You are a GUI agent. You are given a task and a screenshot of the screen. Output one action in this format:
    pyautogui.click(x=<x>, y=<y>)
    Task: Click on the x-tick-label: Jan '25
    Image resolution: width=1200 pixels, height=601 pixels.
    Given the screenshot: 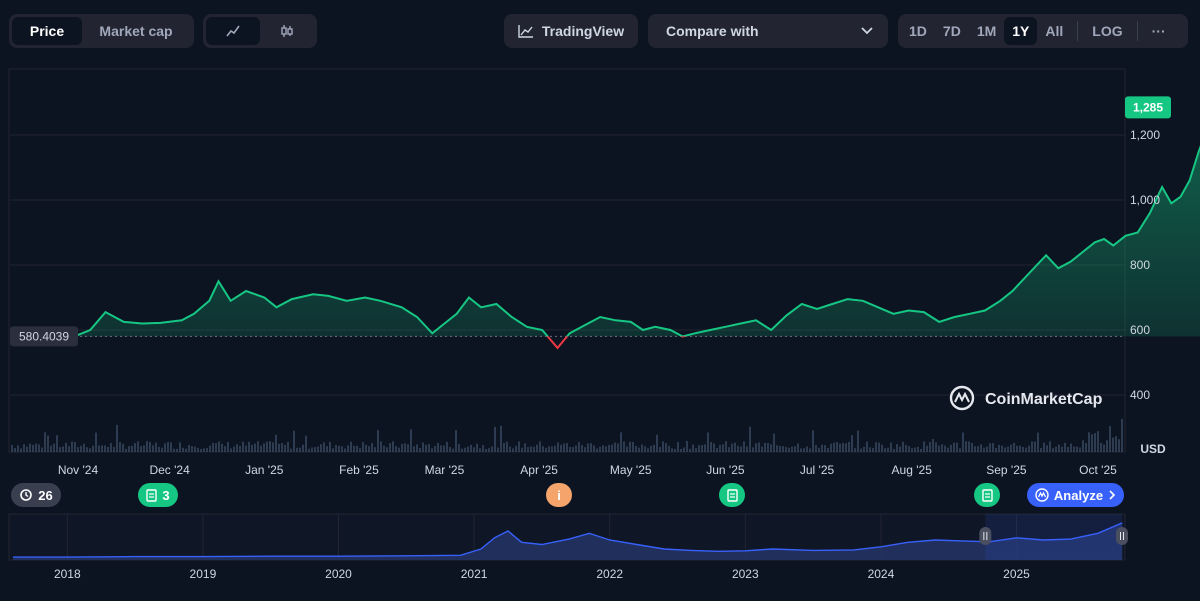 What is the action you would take?
    pyautogui.click(x=264, y=470)
    